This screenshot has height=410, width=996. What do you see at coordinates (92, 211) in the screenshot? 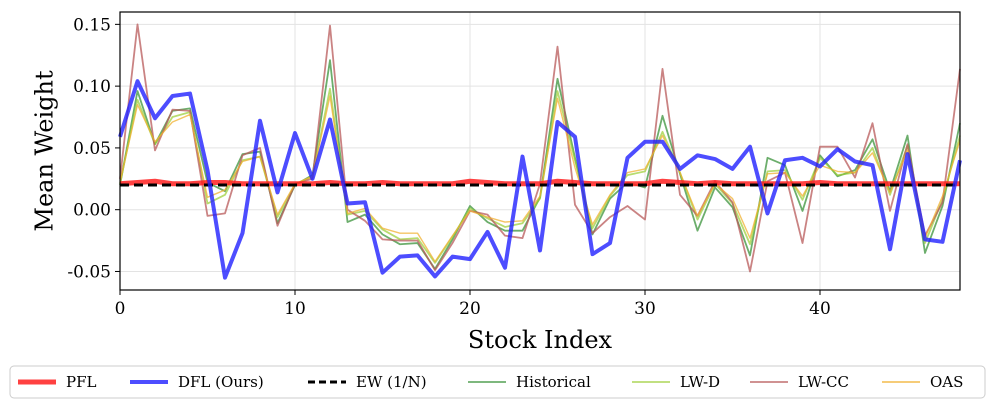
I see `y-tick-label: 0.00` at bounding box center [92, 211].